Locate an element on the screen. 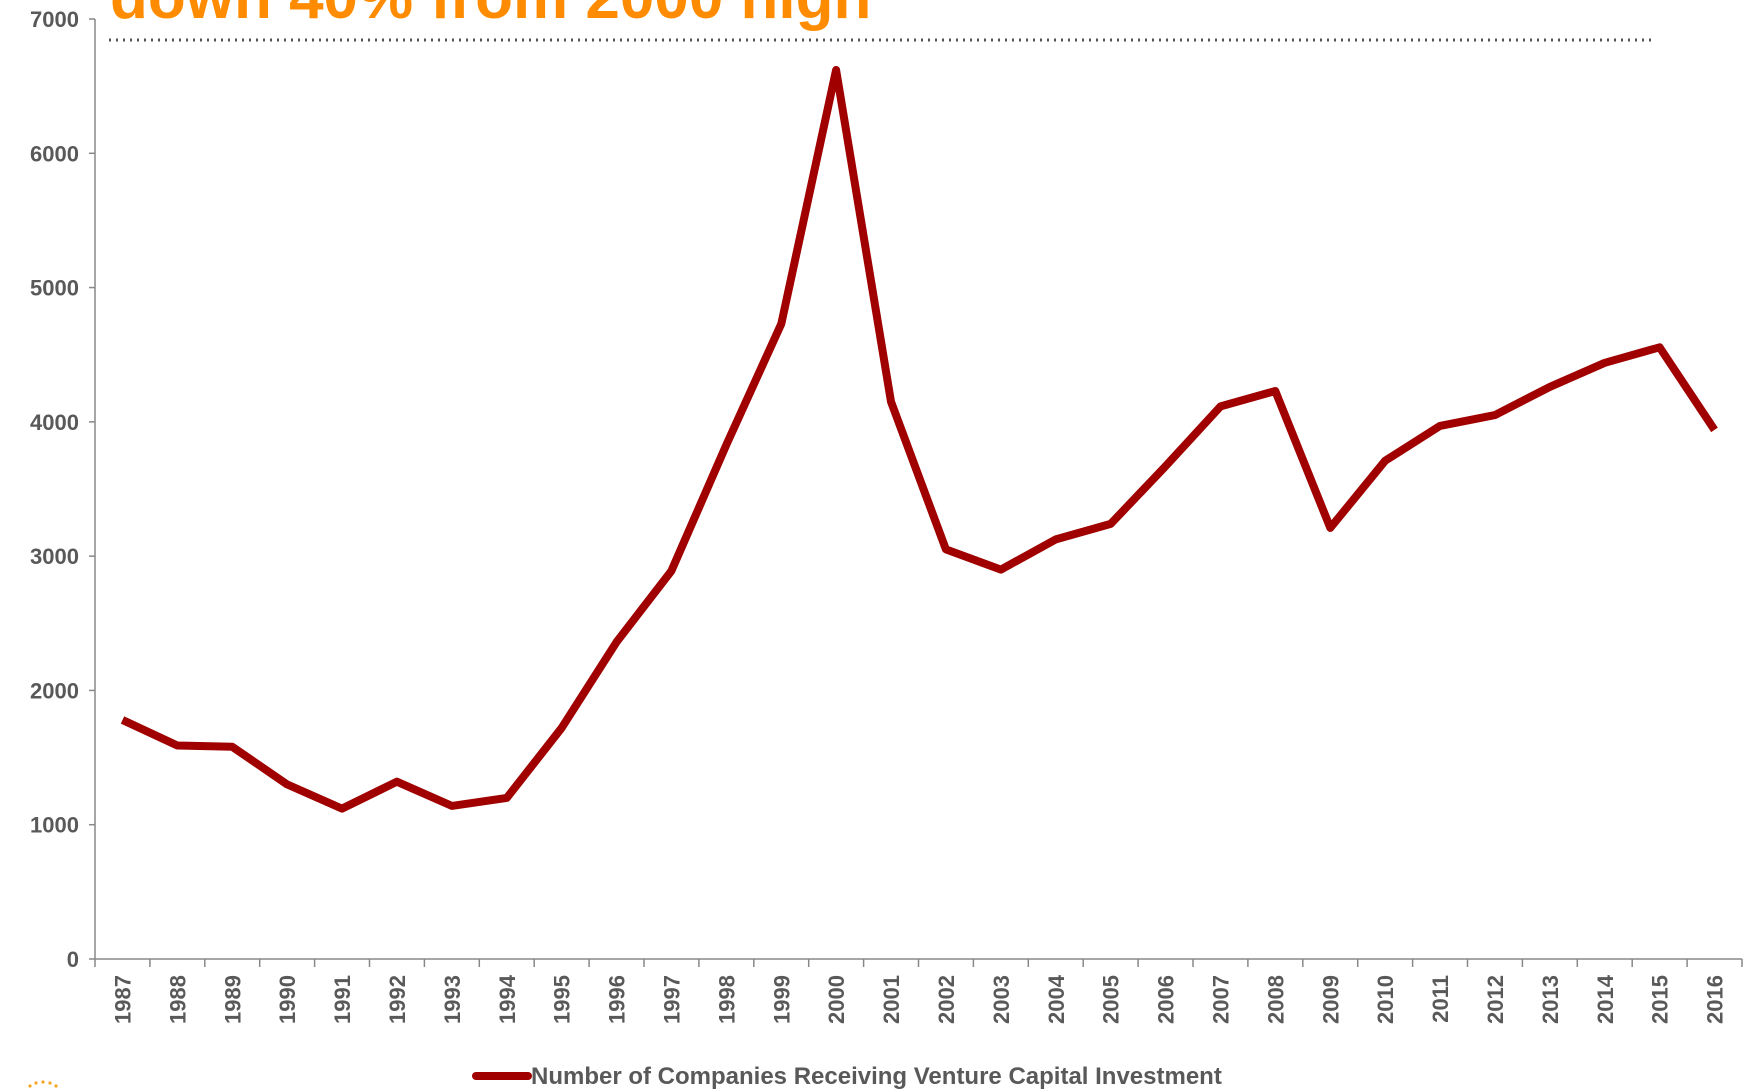 This screenshot has width=1750, height=1090. x-tick-label: 1987 is located at coordinates (122, 999).